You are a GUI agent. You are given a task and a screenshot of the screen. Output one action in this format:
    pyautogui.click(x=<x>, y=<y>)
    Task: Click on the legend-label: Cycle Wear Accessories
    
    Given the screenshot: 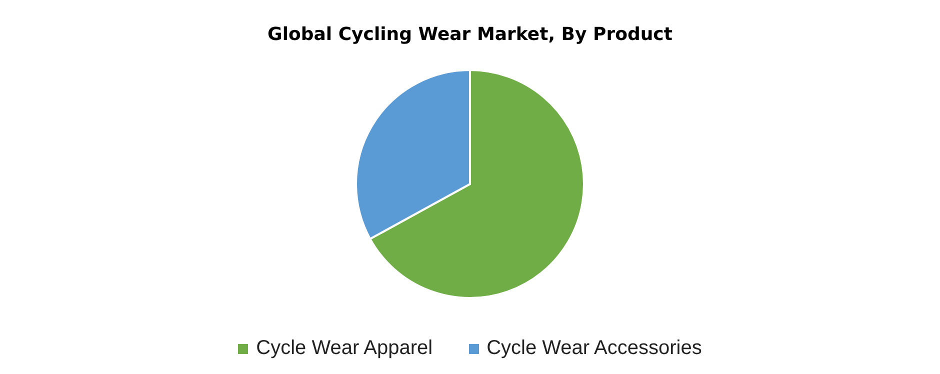 What is the action you would take?
    pyautogui.click(x=594, y=348)
    